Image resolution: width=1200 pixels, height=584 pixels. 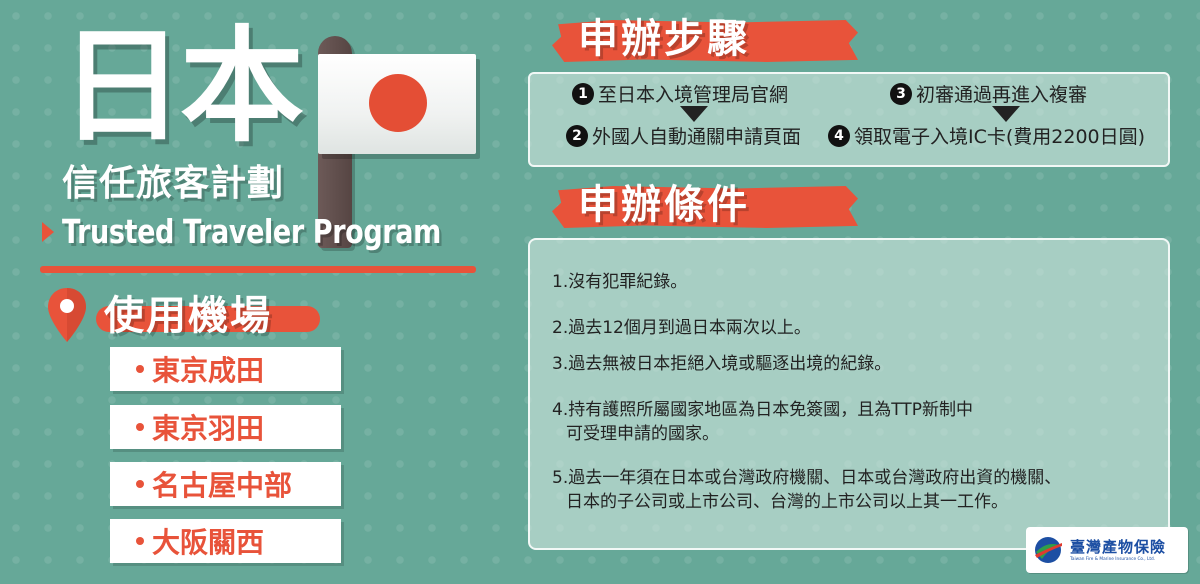 I want to click on step-2: 2 外國人自動通關申請頁面, so click(x=683, y=135).